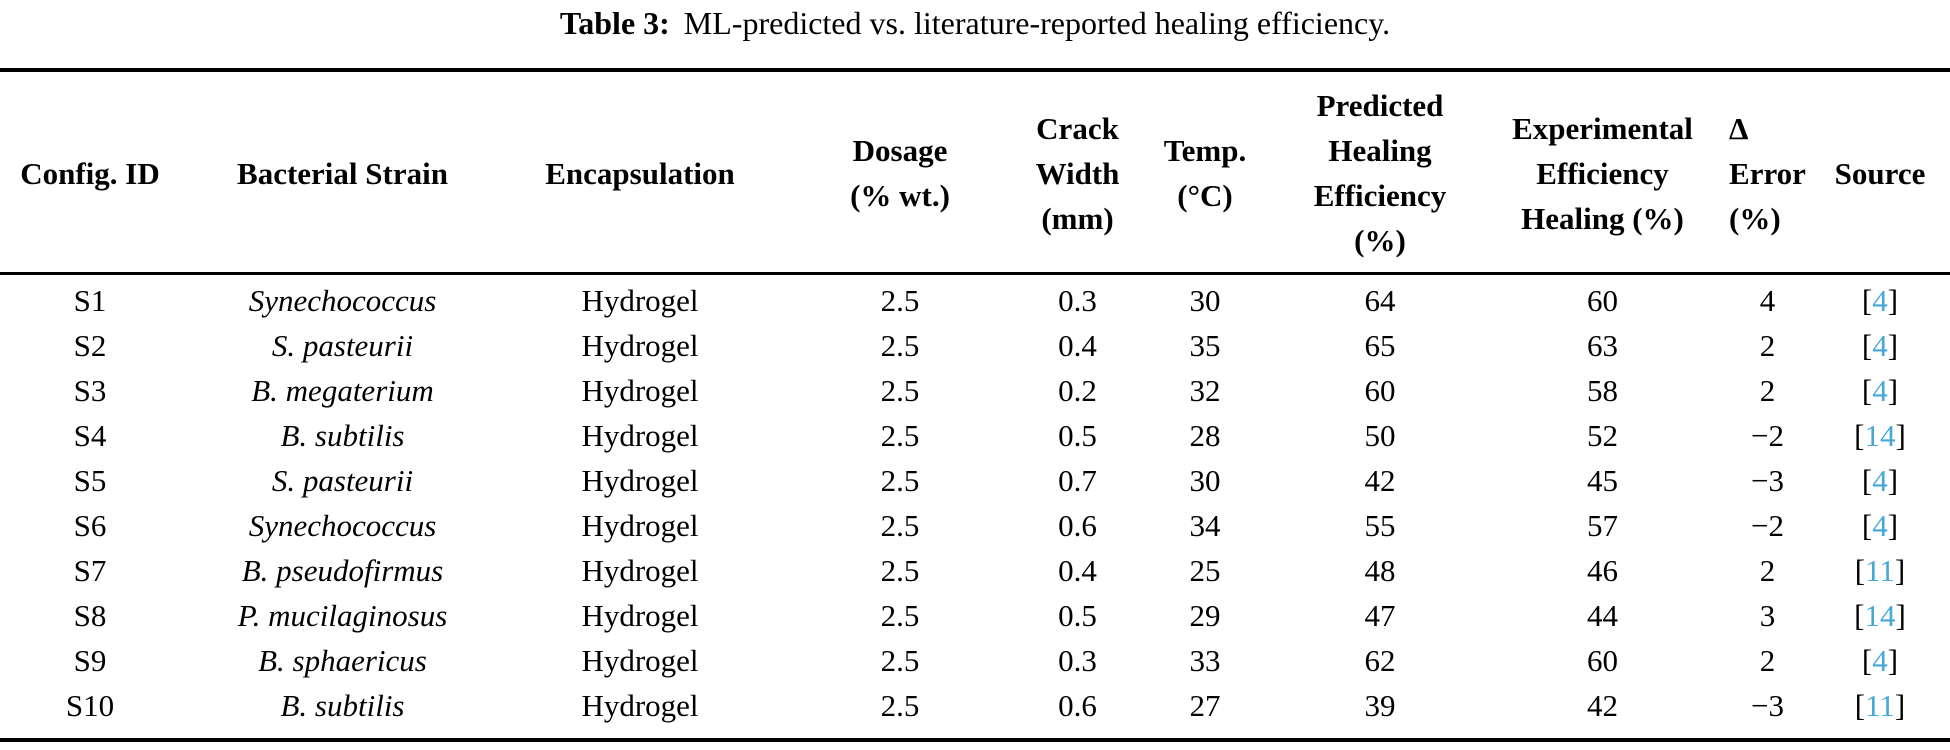 This screenshot has width=1950, height=750. I want to click on cell-predicted-efficiency: 47, so click(1380, 615).